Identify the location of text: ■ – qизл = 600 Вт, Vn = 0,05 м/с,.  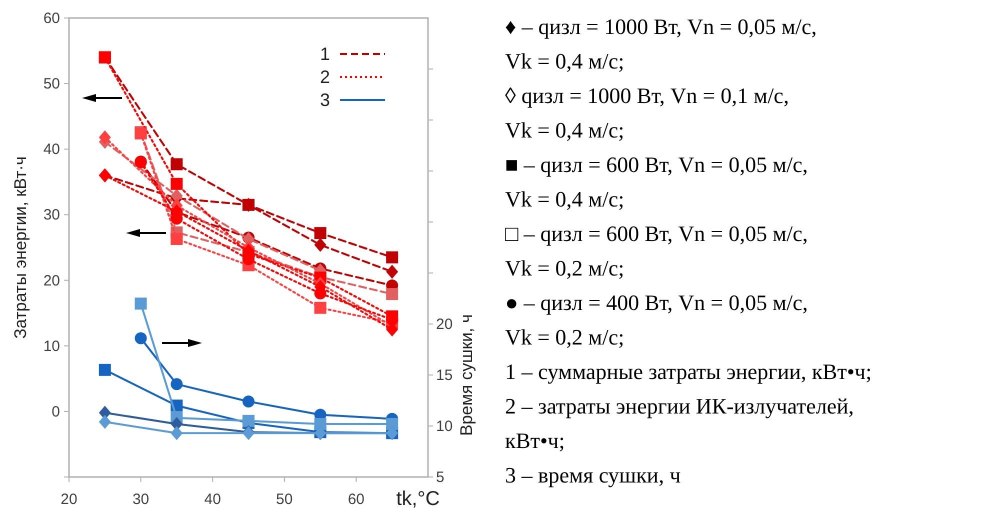
(656, 164).